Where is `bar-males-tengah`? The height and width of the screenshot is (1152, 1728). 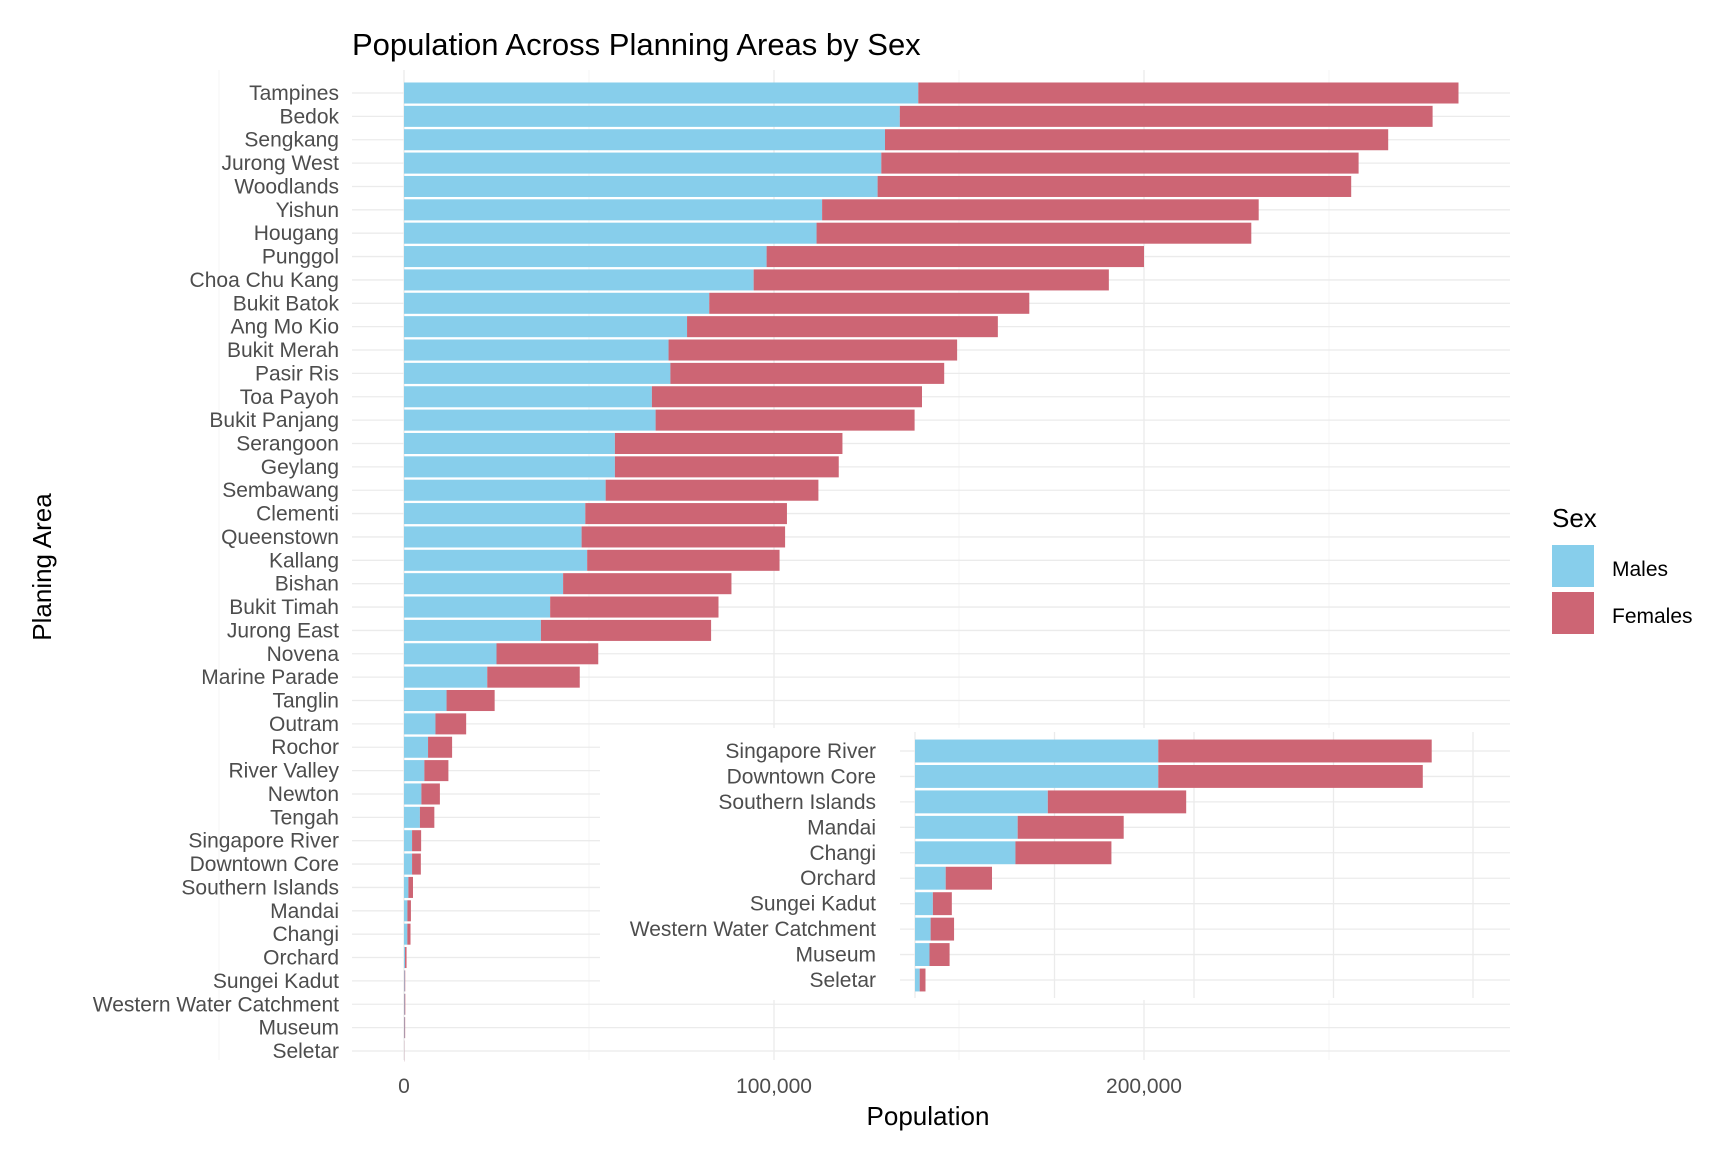 bar-males-tengah is located at coordinates (412, 817).